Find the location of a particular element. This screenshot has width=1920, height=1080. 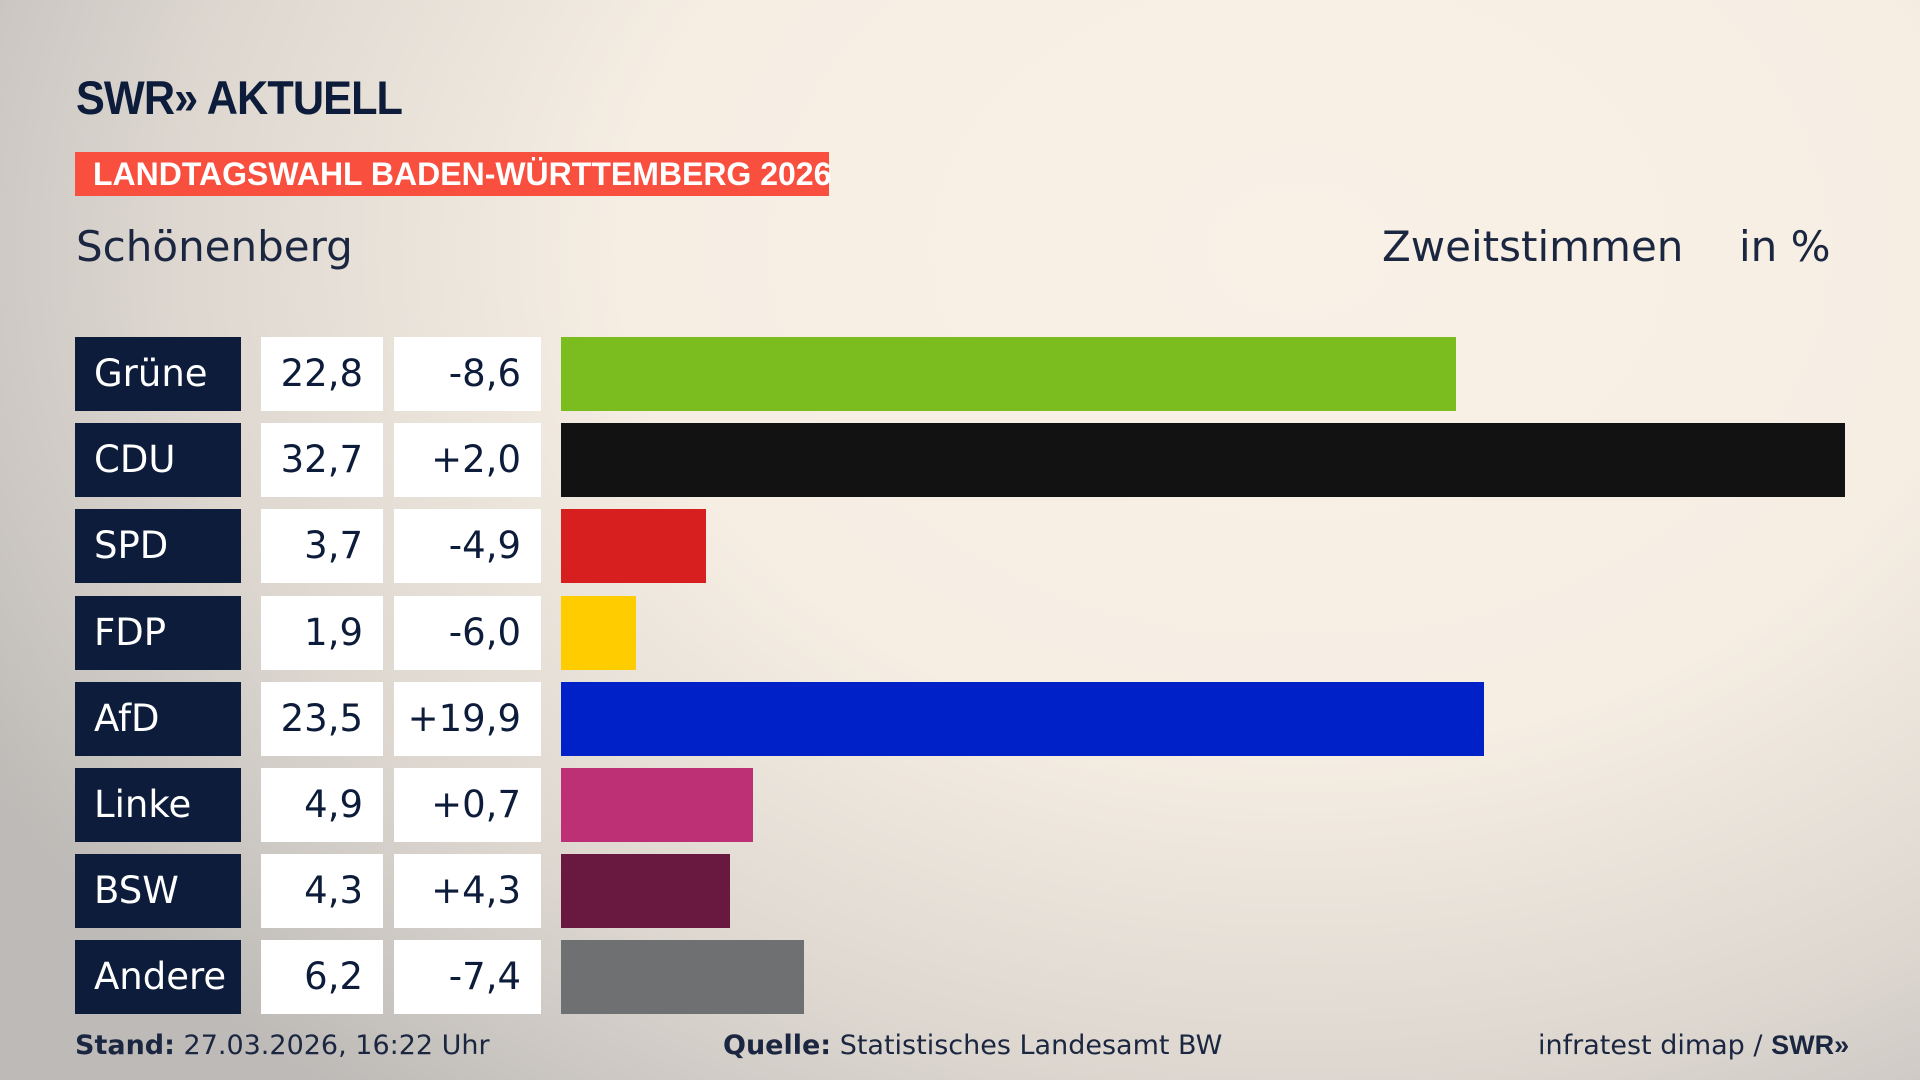

party-label: AfD is located at coordinates (158, 718).